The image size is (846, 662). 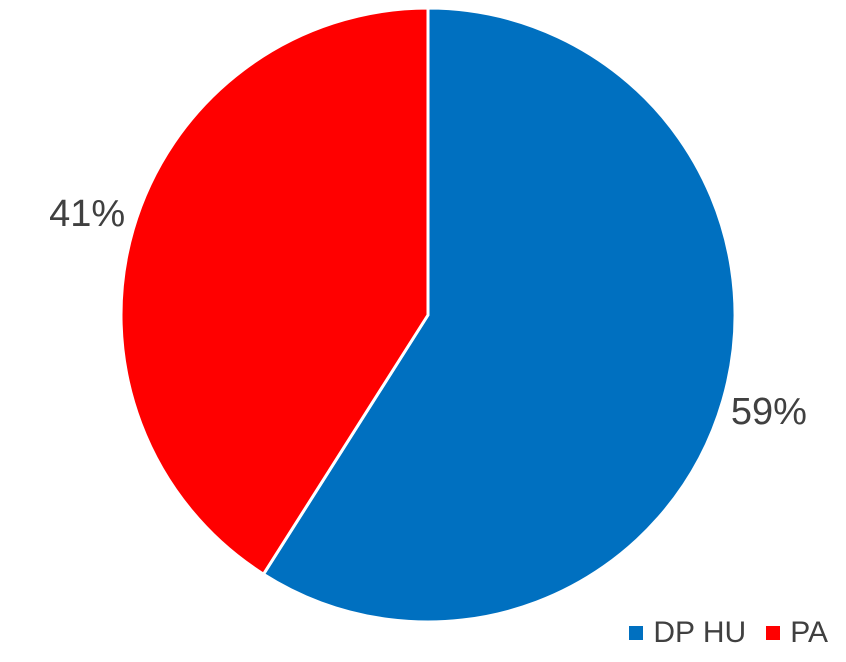 I want to click on chart-legend: DP HU PA, so click(x=728, y=633).